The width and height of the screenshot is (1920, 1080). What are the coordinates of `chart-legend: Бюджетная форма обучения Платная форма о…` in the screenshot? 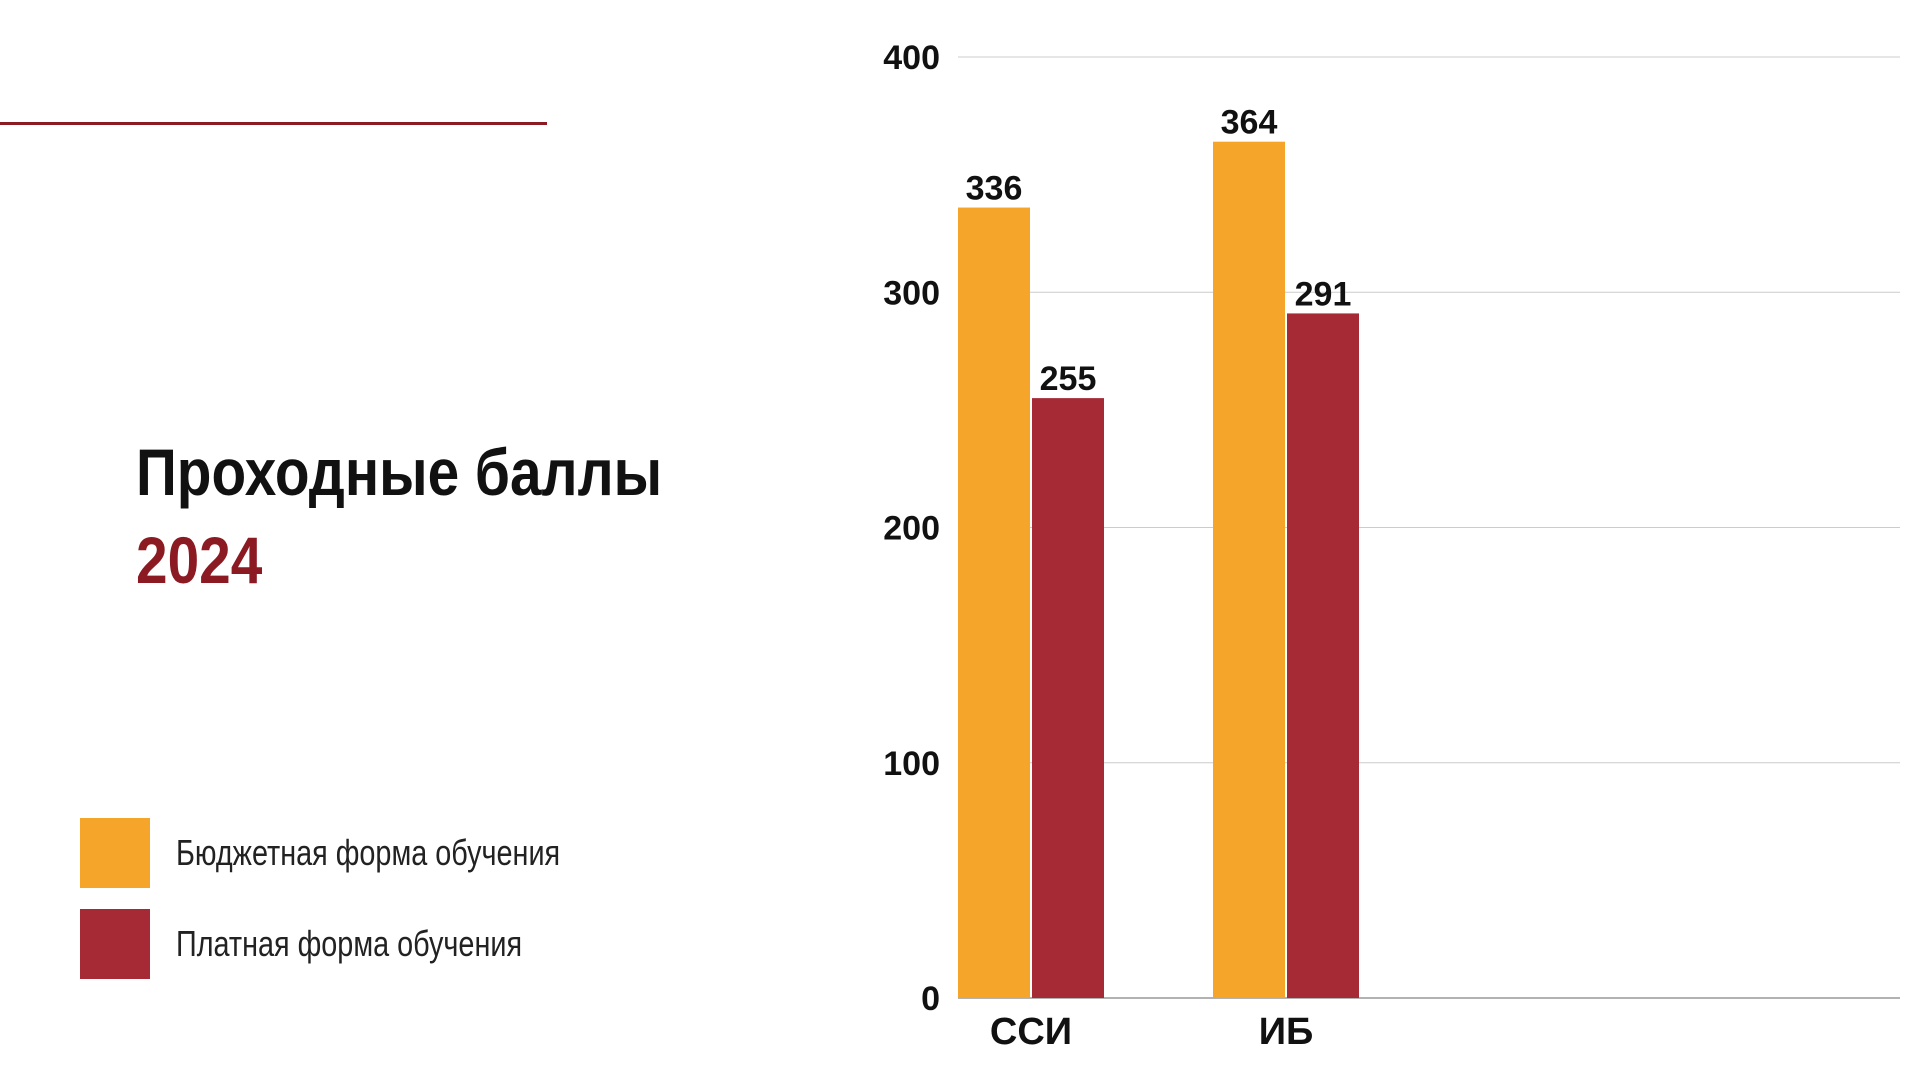 It's located at (368, 909).